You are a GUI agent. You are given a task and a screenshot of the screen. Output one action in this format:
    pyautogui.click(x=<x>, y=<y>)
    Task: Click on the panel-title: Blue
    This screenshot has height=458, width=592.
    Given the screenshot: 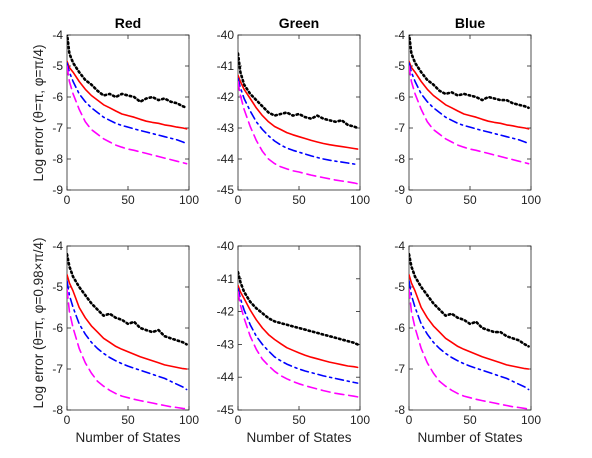 What is the action you would take?
    pyautogui.click(x=470, y=23)
    